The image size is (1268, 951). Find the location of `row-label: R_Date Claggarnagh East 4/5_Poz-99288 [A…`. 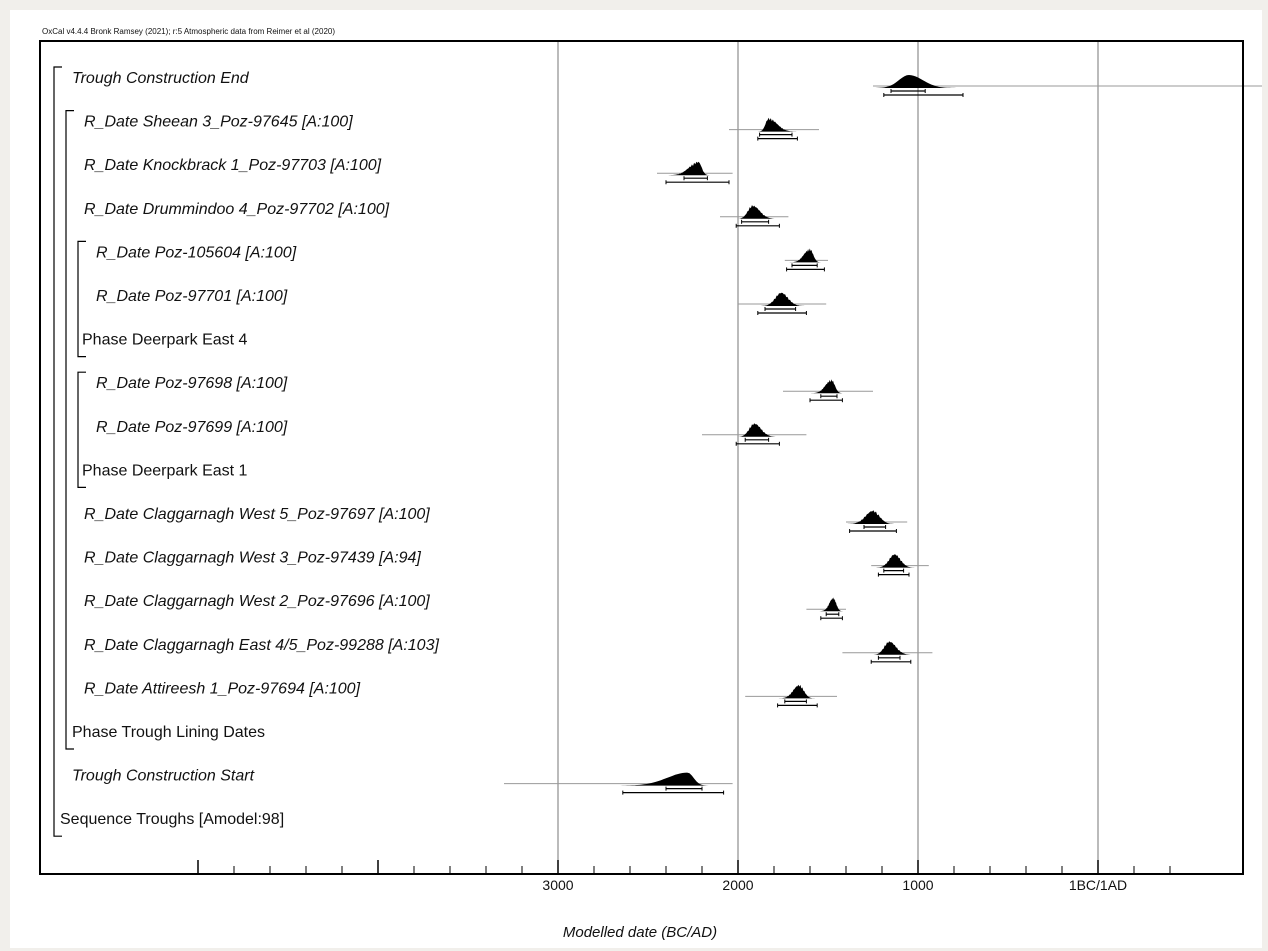

row-label: R_Date Claggarnagh East 4/5_Poz-99288 [A… is located at coordinates (261, 645).